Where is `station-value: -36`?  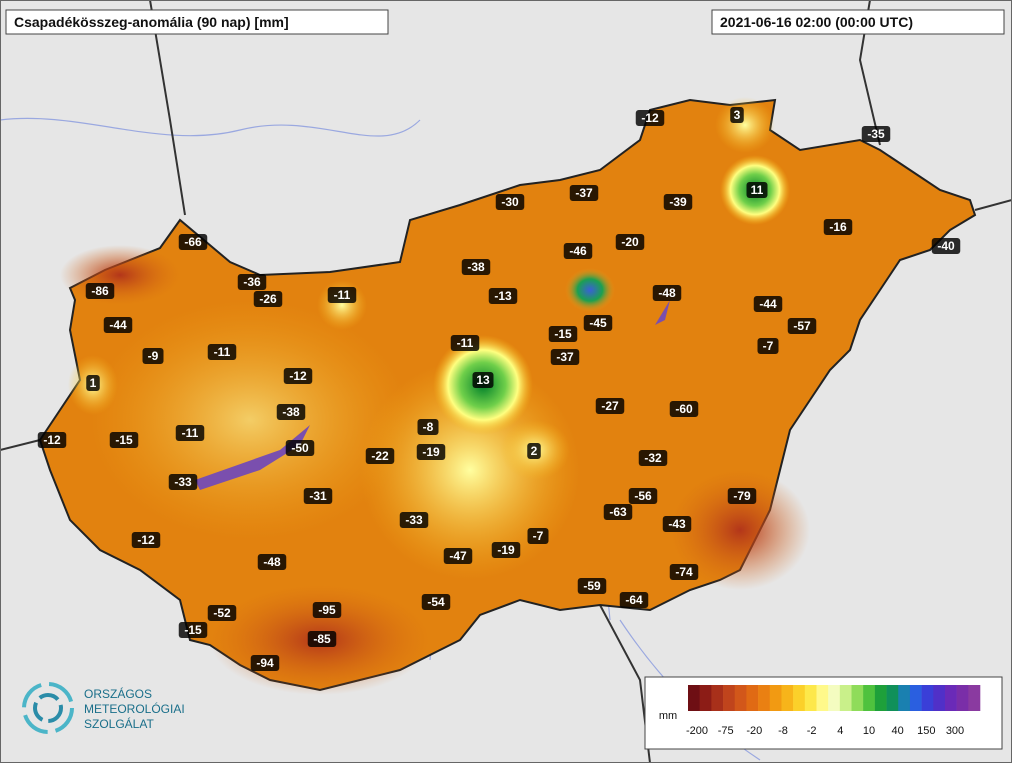 station-value: -36 is located at coordinates (252, 282).